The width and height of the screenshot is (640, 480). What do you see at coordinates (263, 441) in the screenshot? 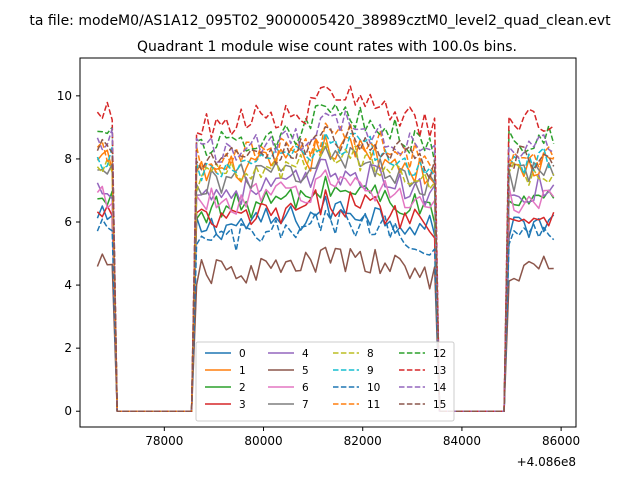
I see `x-tick-label: 80000` at bounding box center [263, 441].